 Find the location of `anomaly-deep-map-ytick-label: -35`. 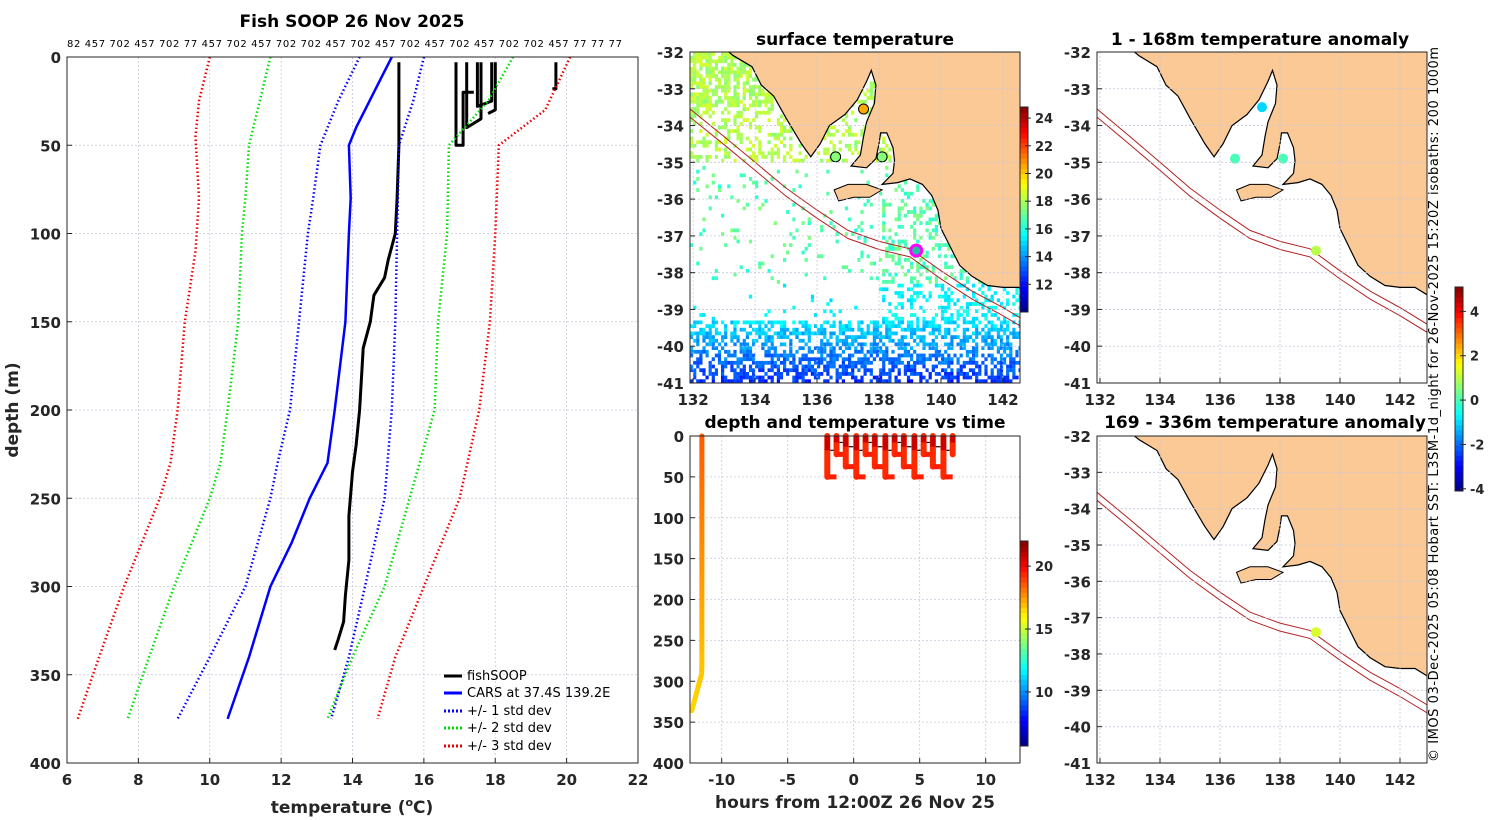

anomaly-deep-map-ytick-label: -35 is located at coordinates (1077, 546).